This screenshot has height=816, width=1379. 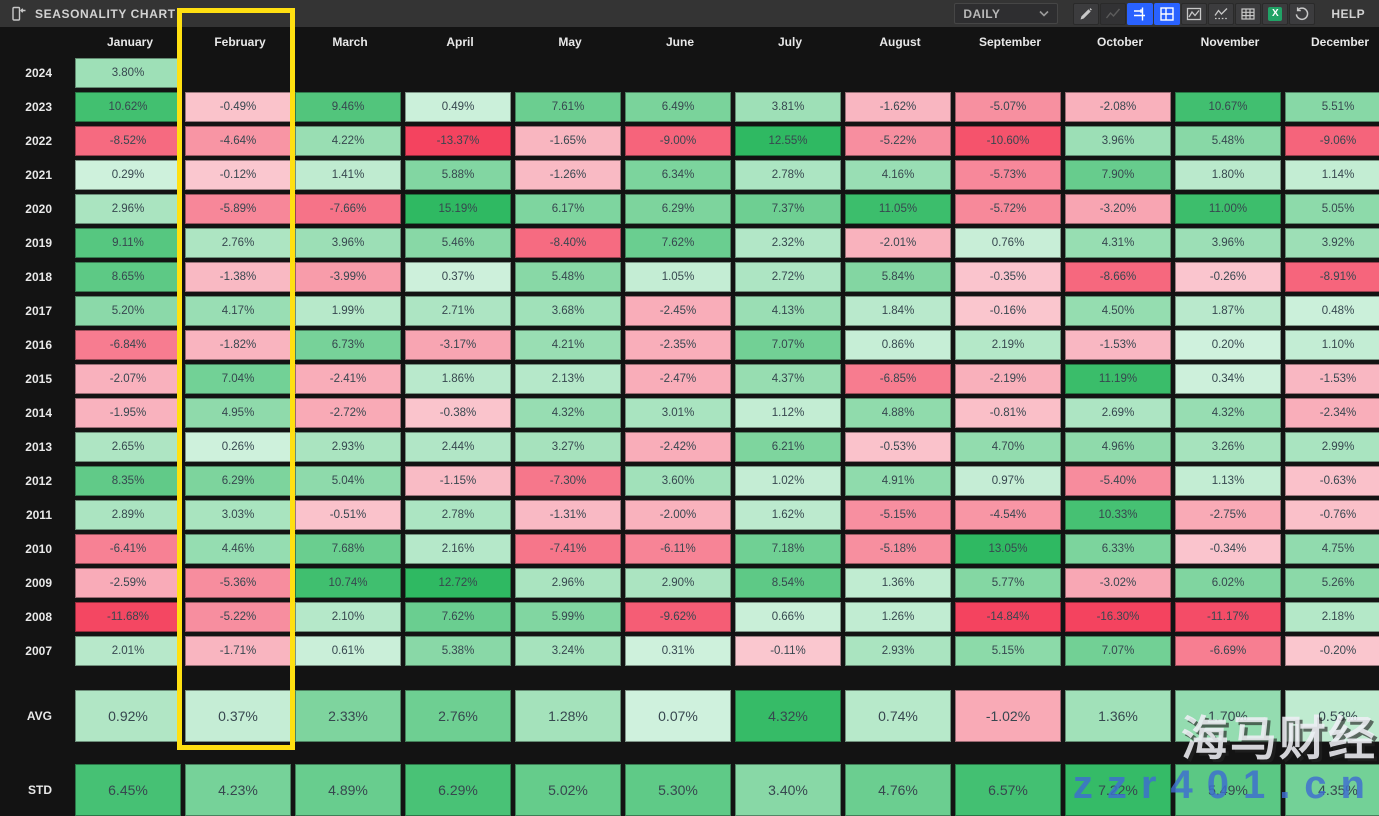 I want to click on heatmap-cell-2013-october: 4.96%, so click(x=1118, y=447).